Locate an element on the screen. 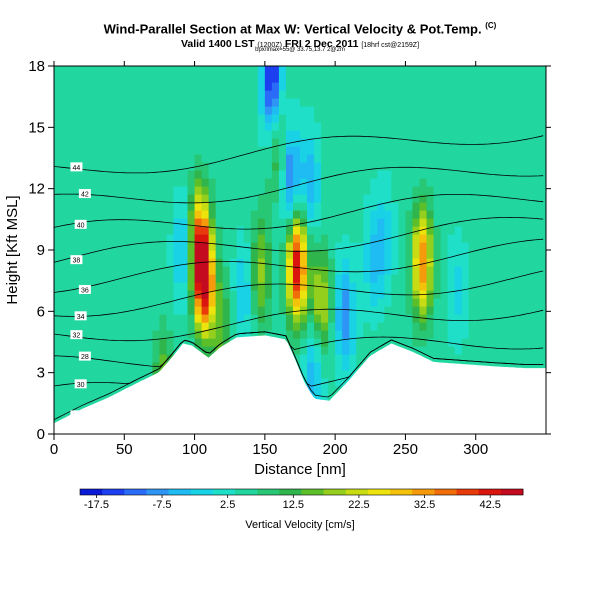 This screenshot has width=600, height=600. colorbar-swatch is located at coordinates (290, 492).